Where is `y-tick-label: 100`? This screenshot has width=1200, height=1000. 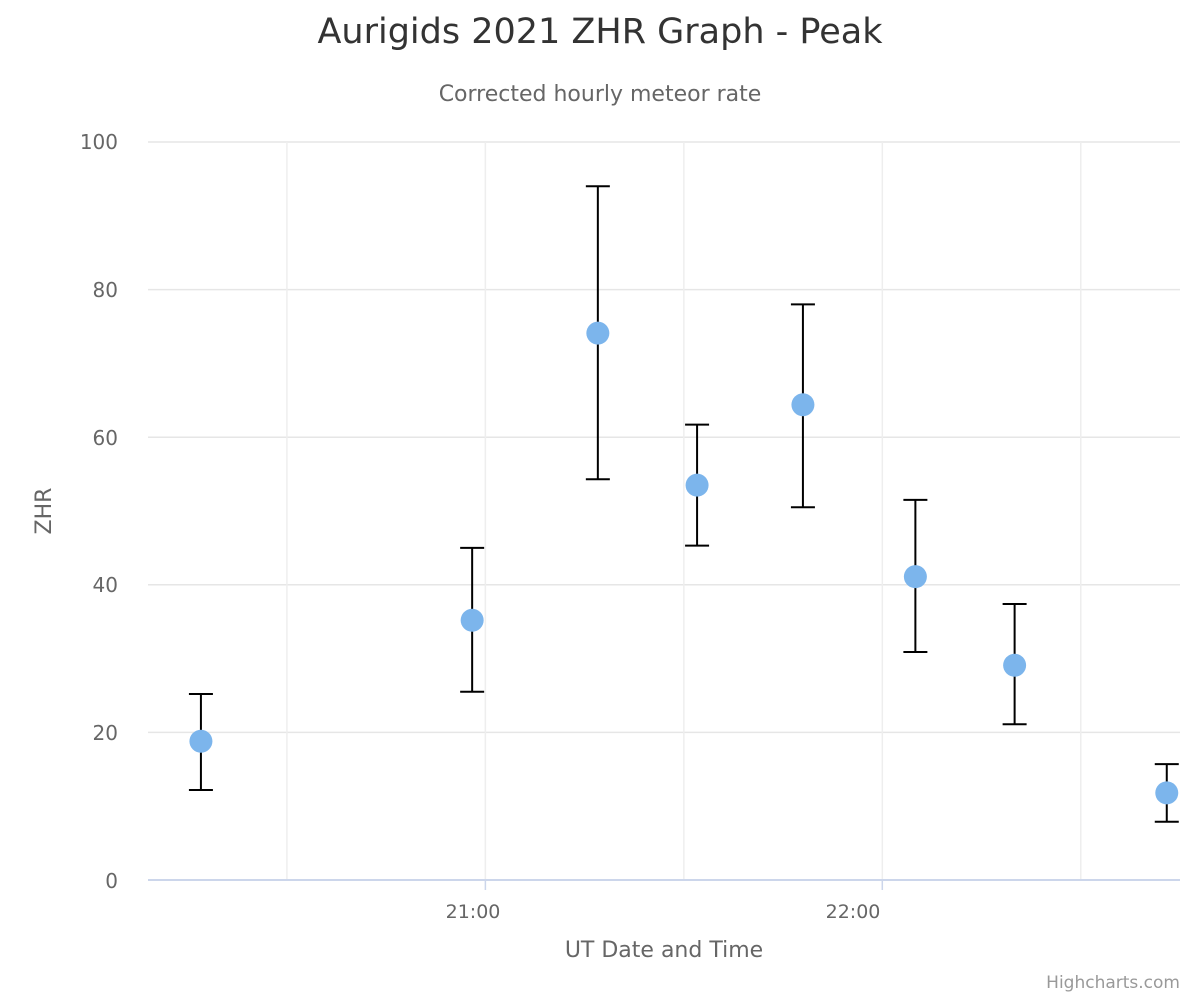 y-tick-label: 100 is located at coordinates (99, 142).